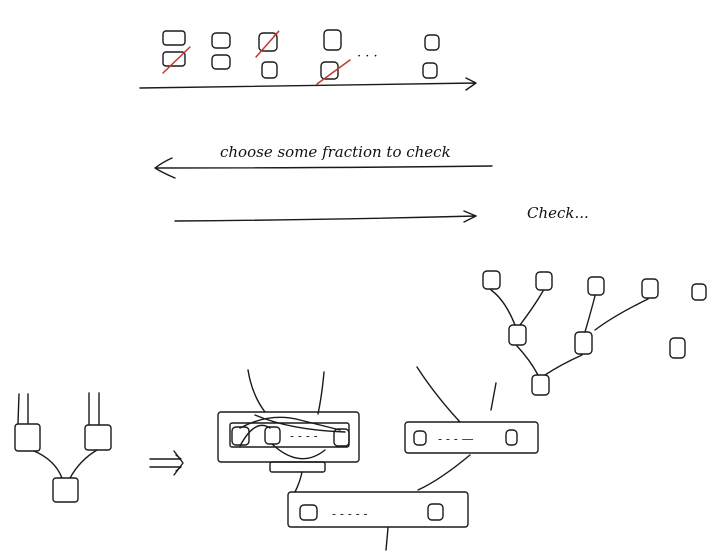 The height and width of the screenshot is (556, 714). What do you see at coordinates (297, 467) in the screenshot?
I see `container-tab` at bounding box center [297, 467].